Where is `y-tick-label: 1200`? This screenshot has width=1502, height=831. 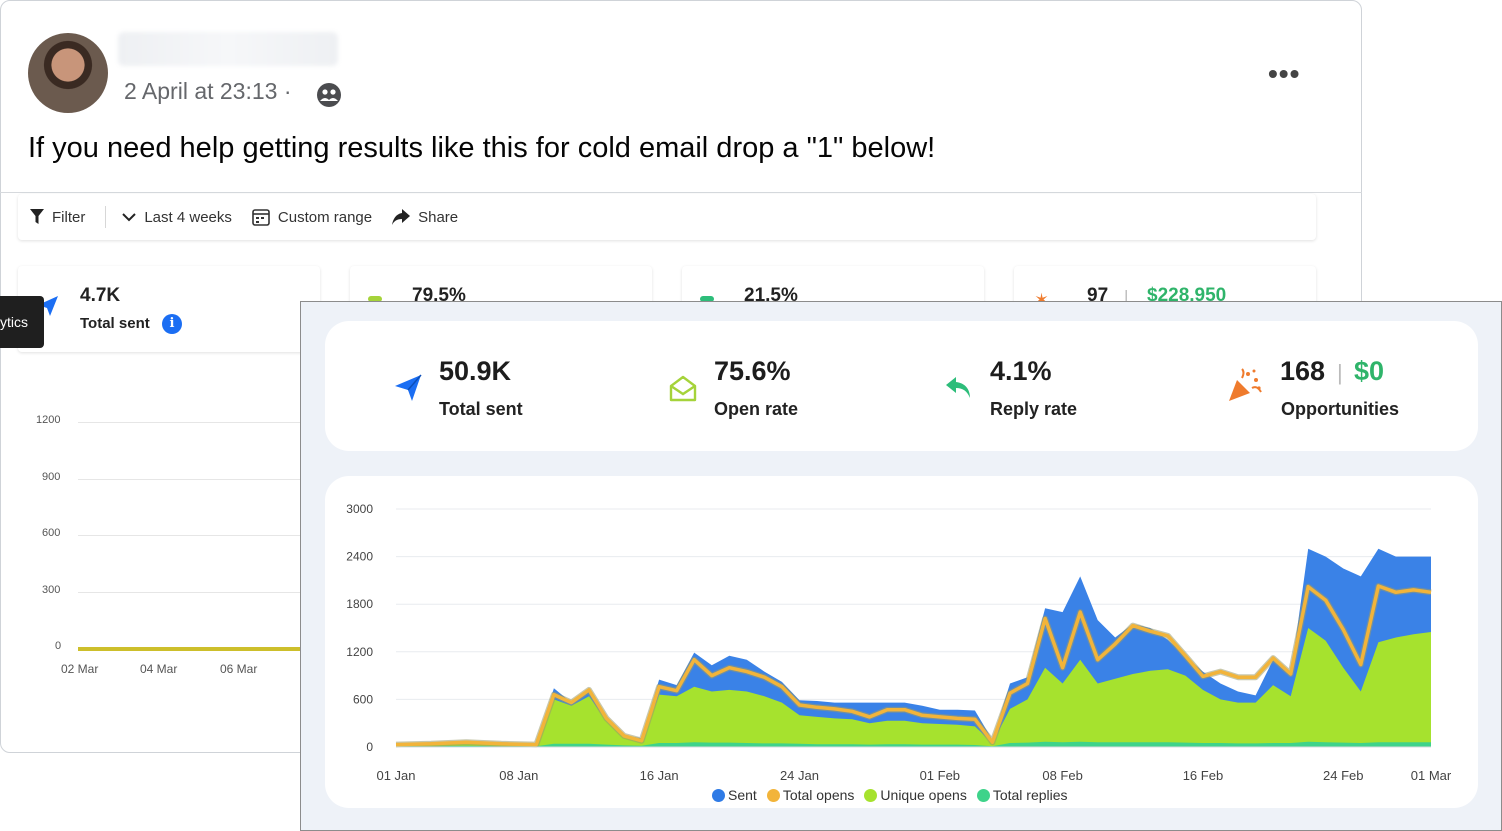 y-tick-label: 1200 is located at coordinates (359, 652).